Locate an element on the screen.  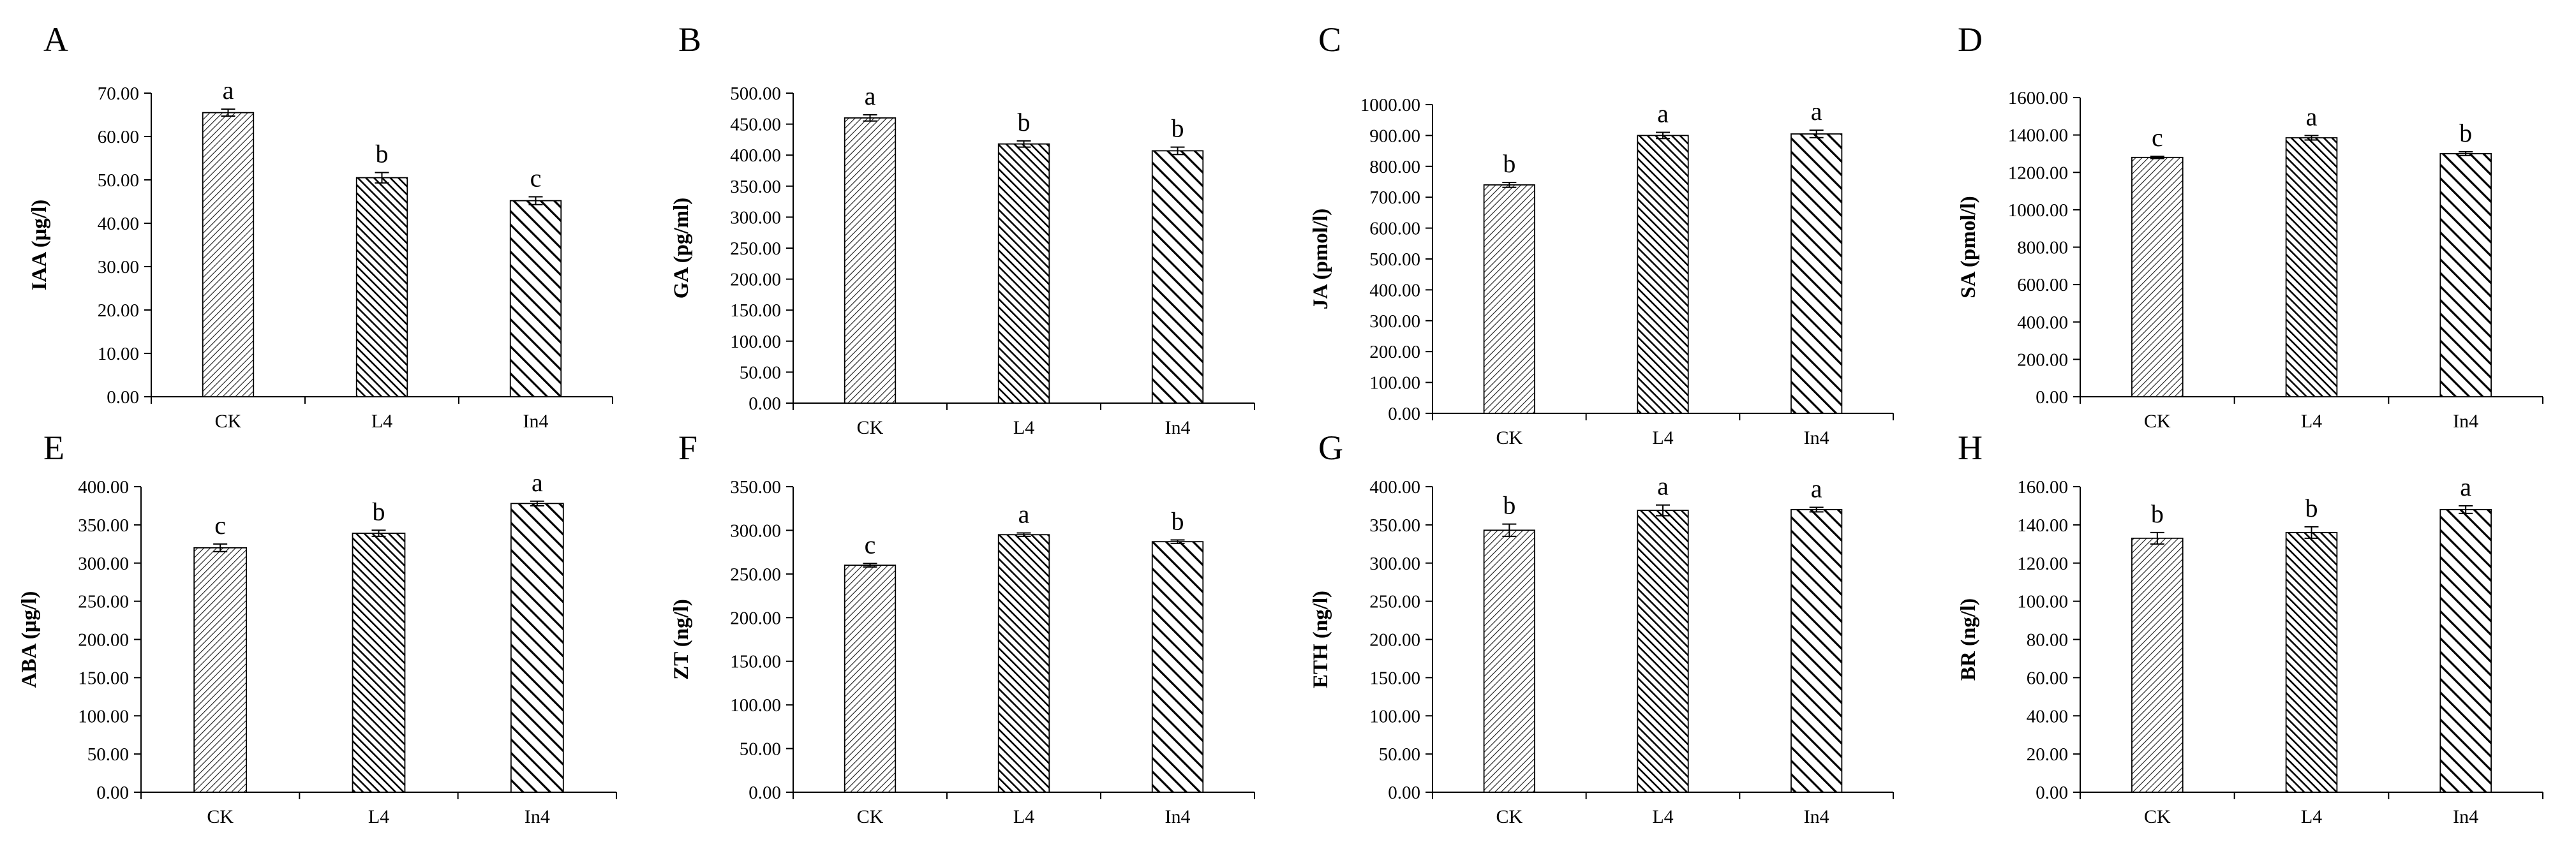
panel-d-ytick-label: 0.00 is located at coordinates (2052, 397).